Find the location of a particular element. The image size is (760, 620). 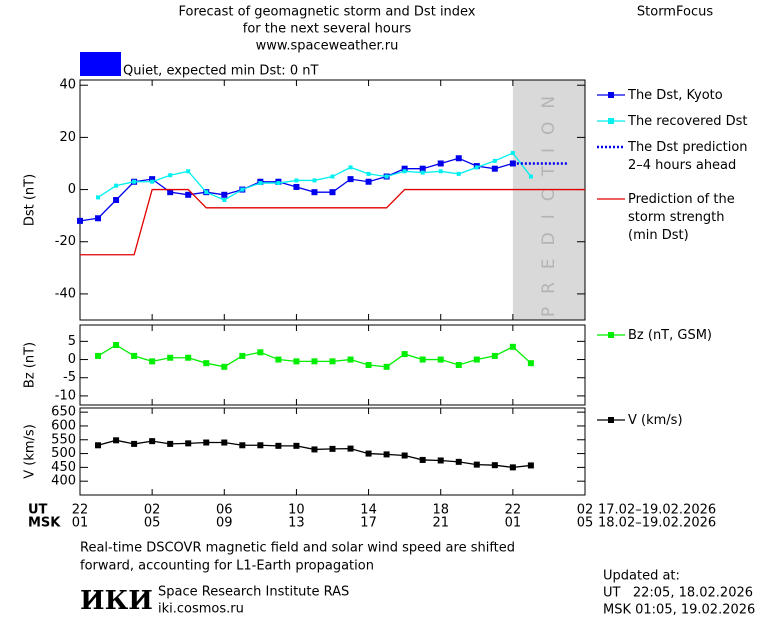

msk-label: MSK is located at coordinates (44, 523).